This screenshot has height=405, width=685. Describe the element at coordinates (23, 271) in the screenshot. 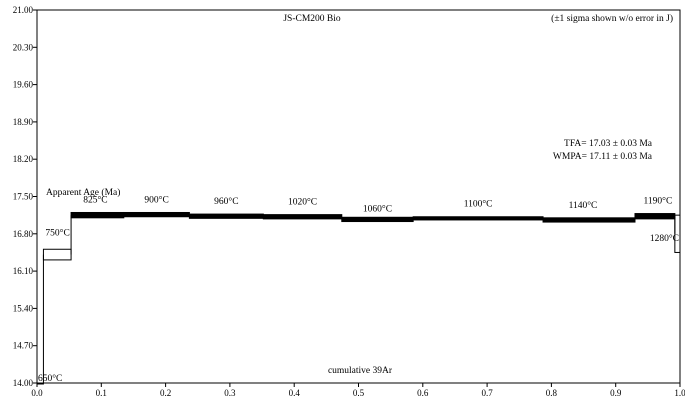

I see `y-tick-label: 16.10` at that location.